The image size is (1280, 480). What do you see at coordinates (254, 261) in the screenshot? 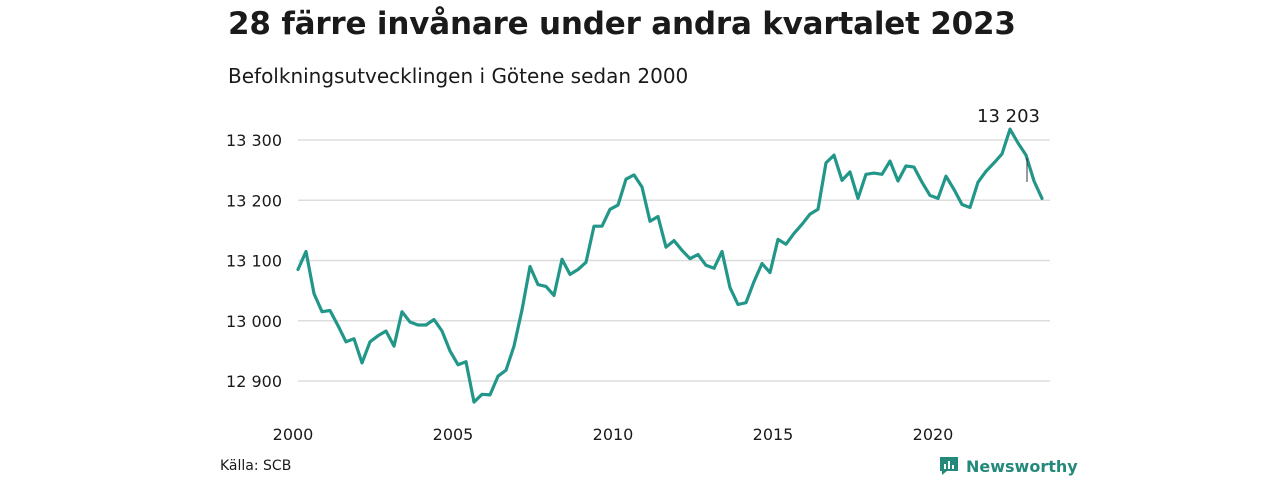
I see `y-tick-label: 13 100` at bounding box center [254, 261].